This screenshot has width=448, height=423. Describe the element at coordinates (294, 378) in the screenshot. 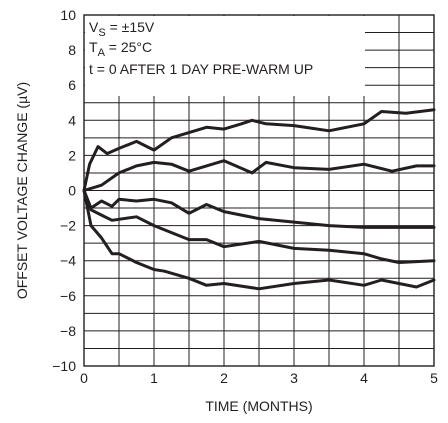

I see `x-tick-label: 3` at that location.